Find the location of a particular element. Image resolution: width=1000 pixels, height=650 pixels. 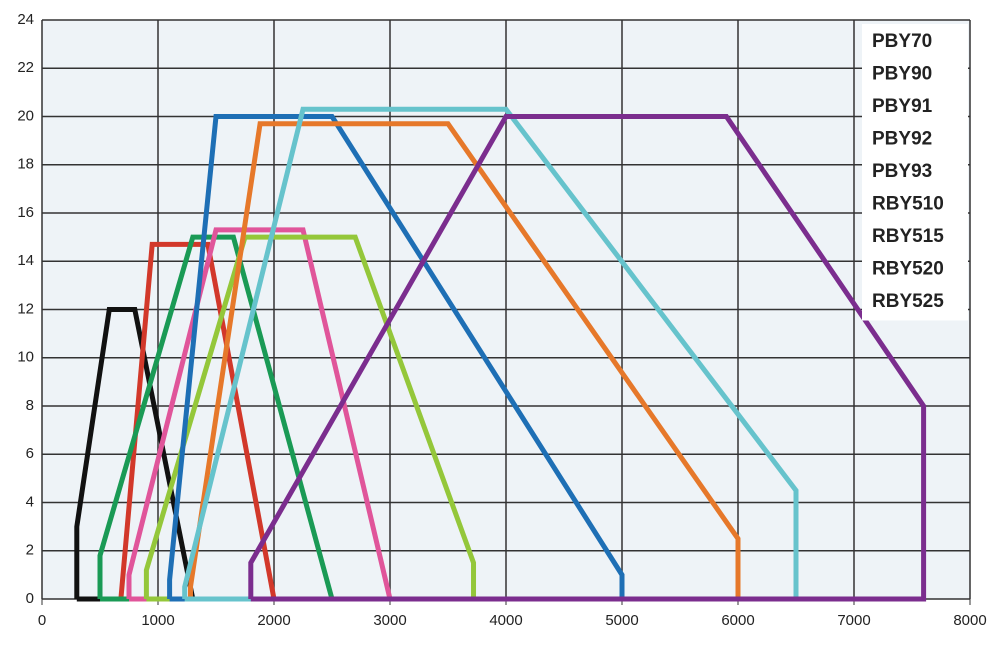

legend-entry: PBY91 is located at coordinates (902, 106).